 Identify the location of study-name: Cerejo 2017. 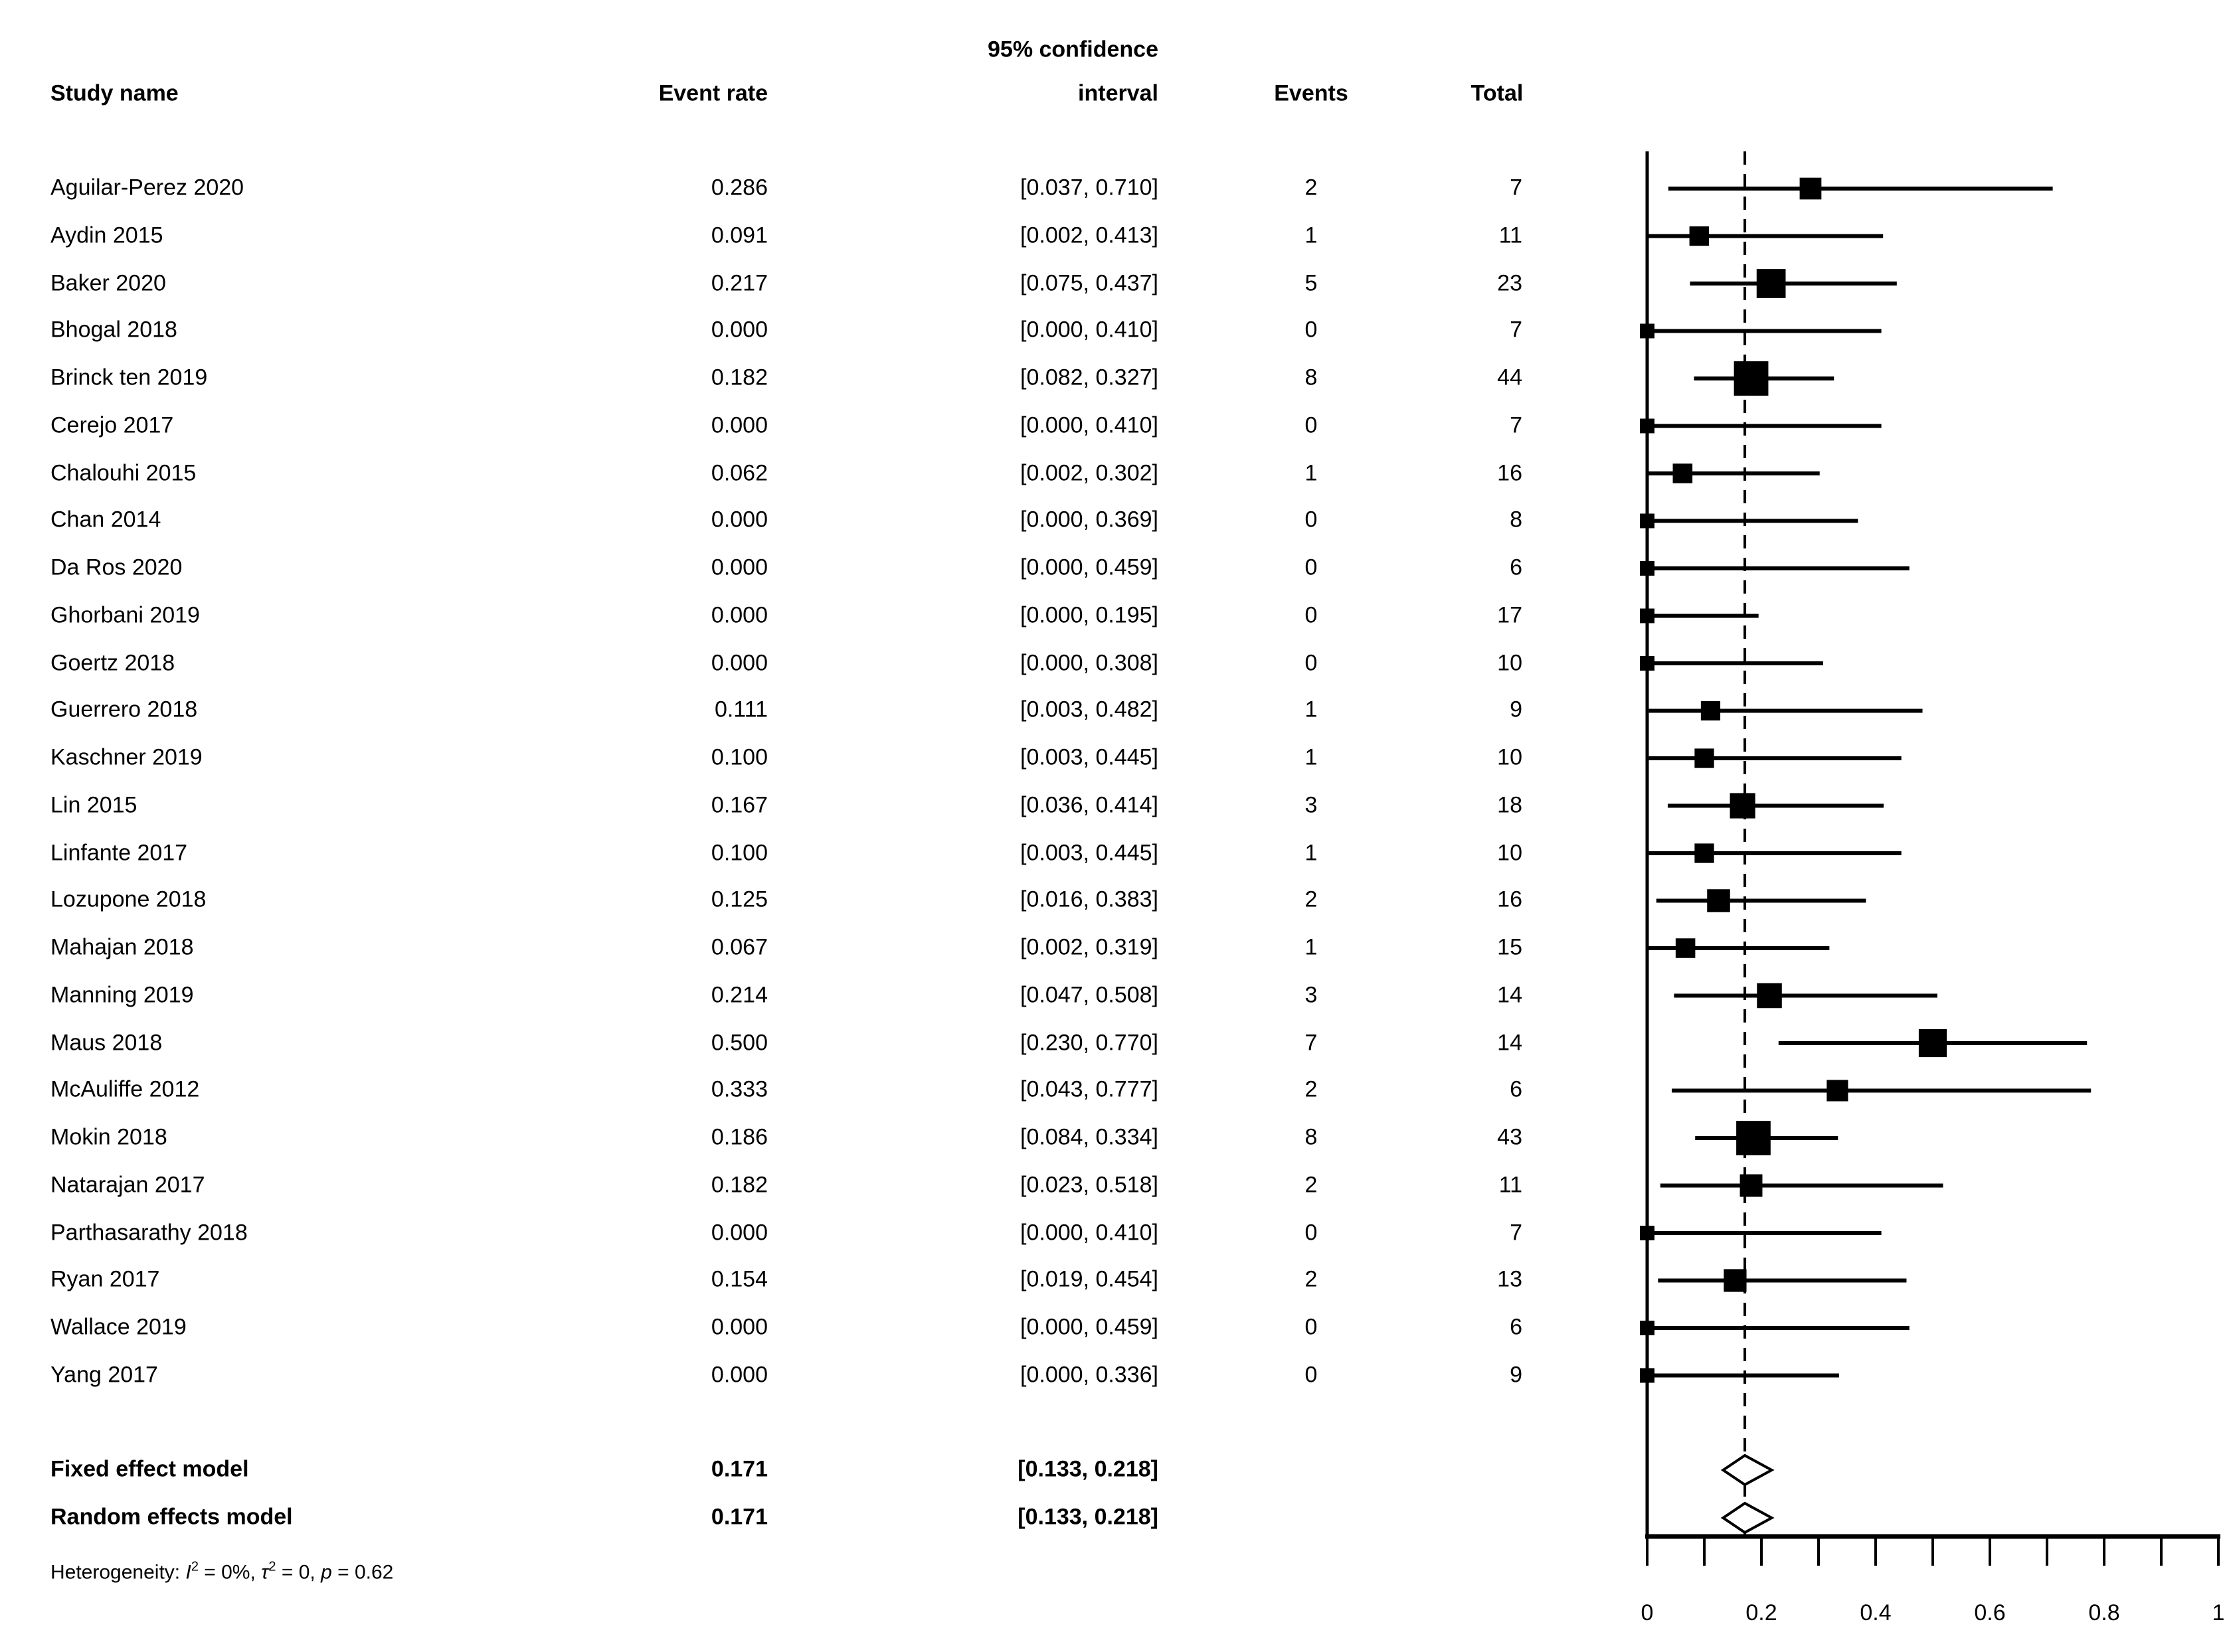
(112, 425).